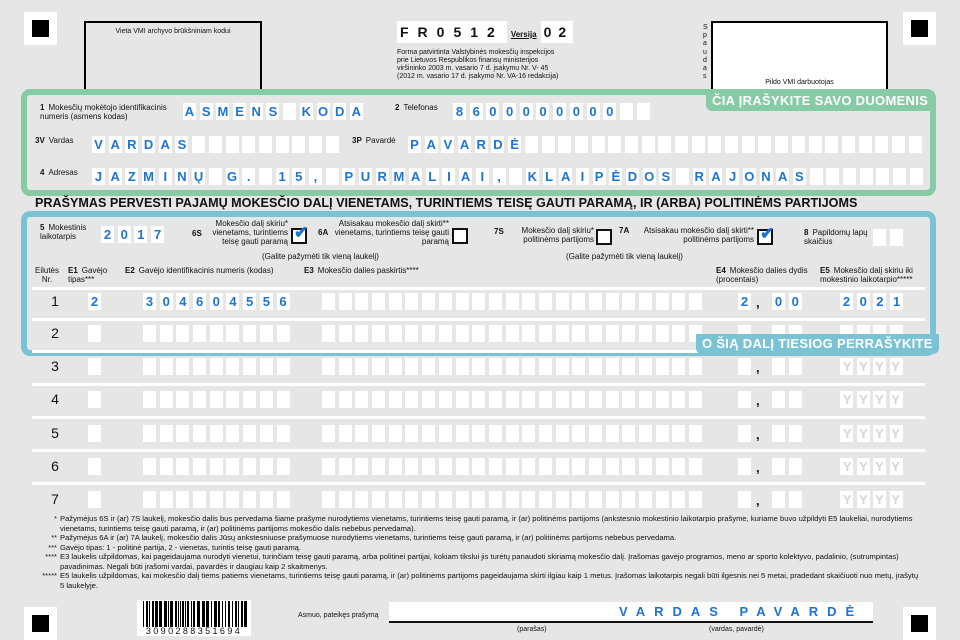  Describe the element at coordinates (448, 144) in the screenshot. I see `char-box: V` at that location.